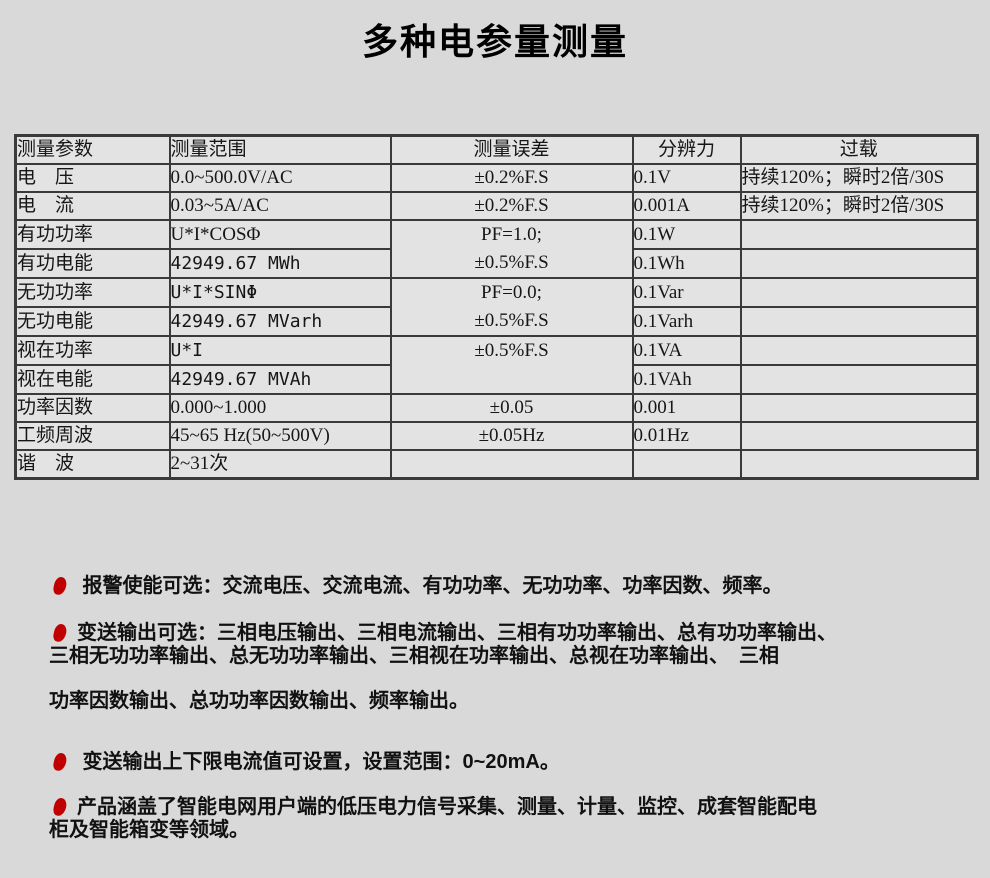 The image size is (990, 878). I want to click on cell-resolution: 0.001, so click(686, 408).